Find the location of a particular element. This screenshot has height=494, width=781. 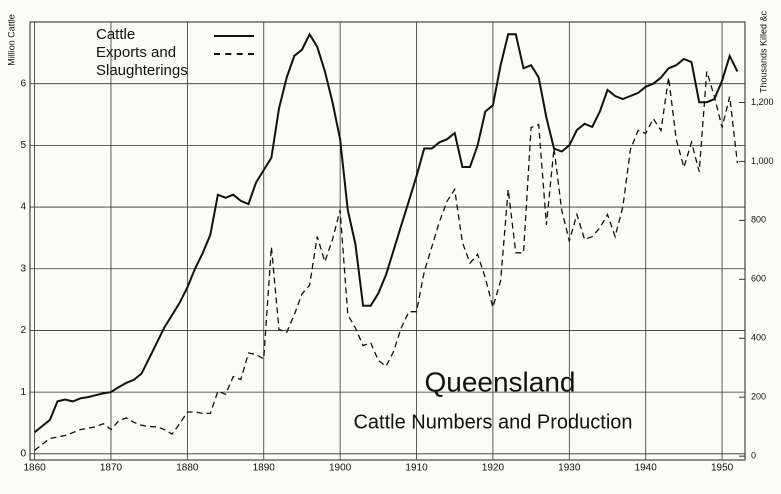

legend-label: Exports and Slaughterings is located at coordinates (142, 61).